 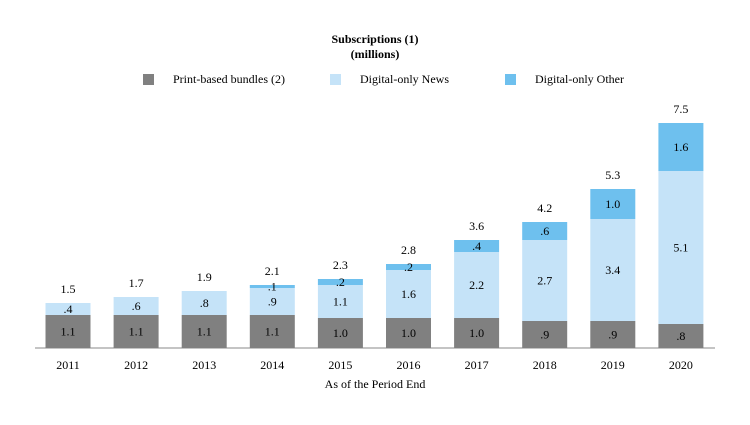 I want to click on value-label: 2.2, so click(x=476, y=285).